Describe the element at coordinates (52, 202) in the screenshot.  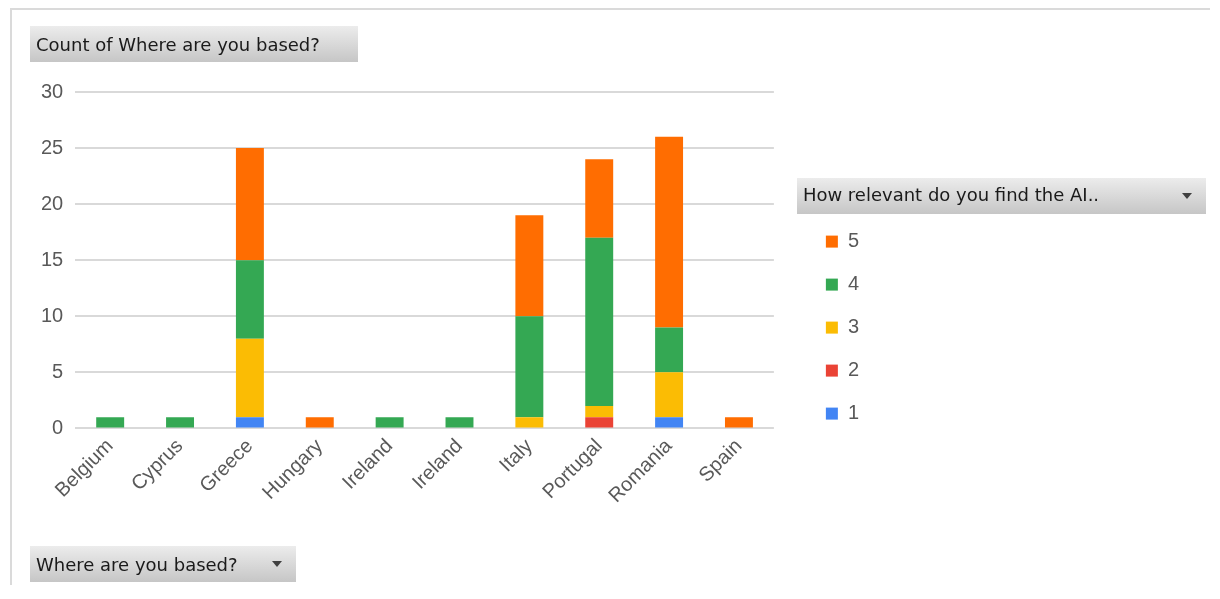
I see `y-tick-label: 20` at that location.